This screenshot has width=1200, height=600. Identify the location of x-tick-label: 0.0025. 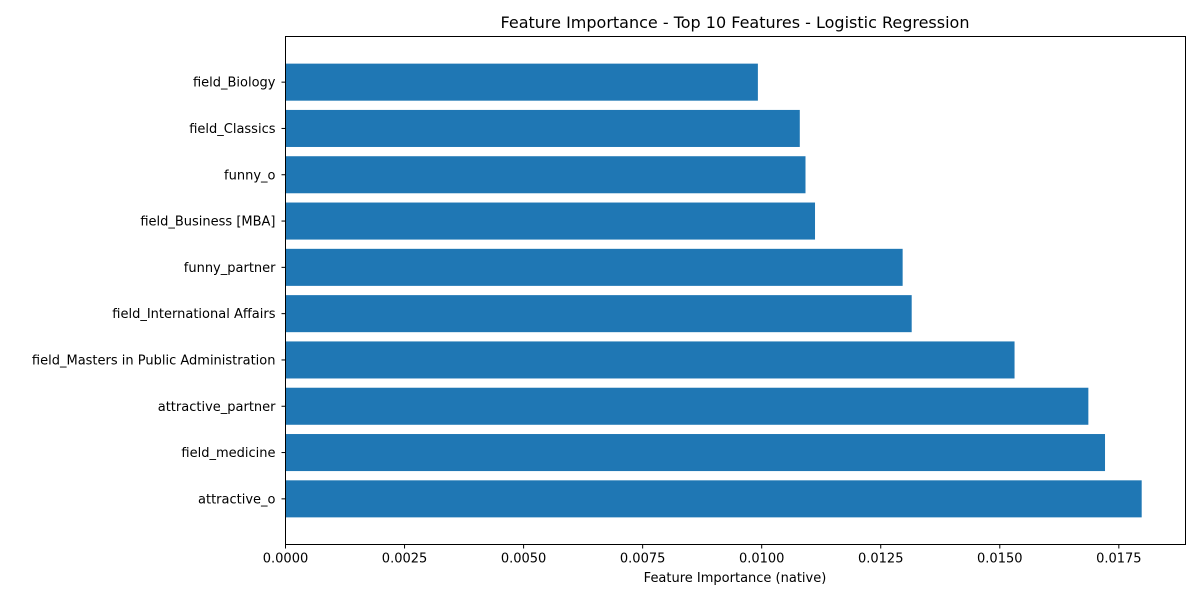
(405, 559).